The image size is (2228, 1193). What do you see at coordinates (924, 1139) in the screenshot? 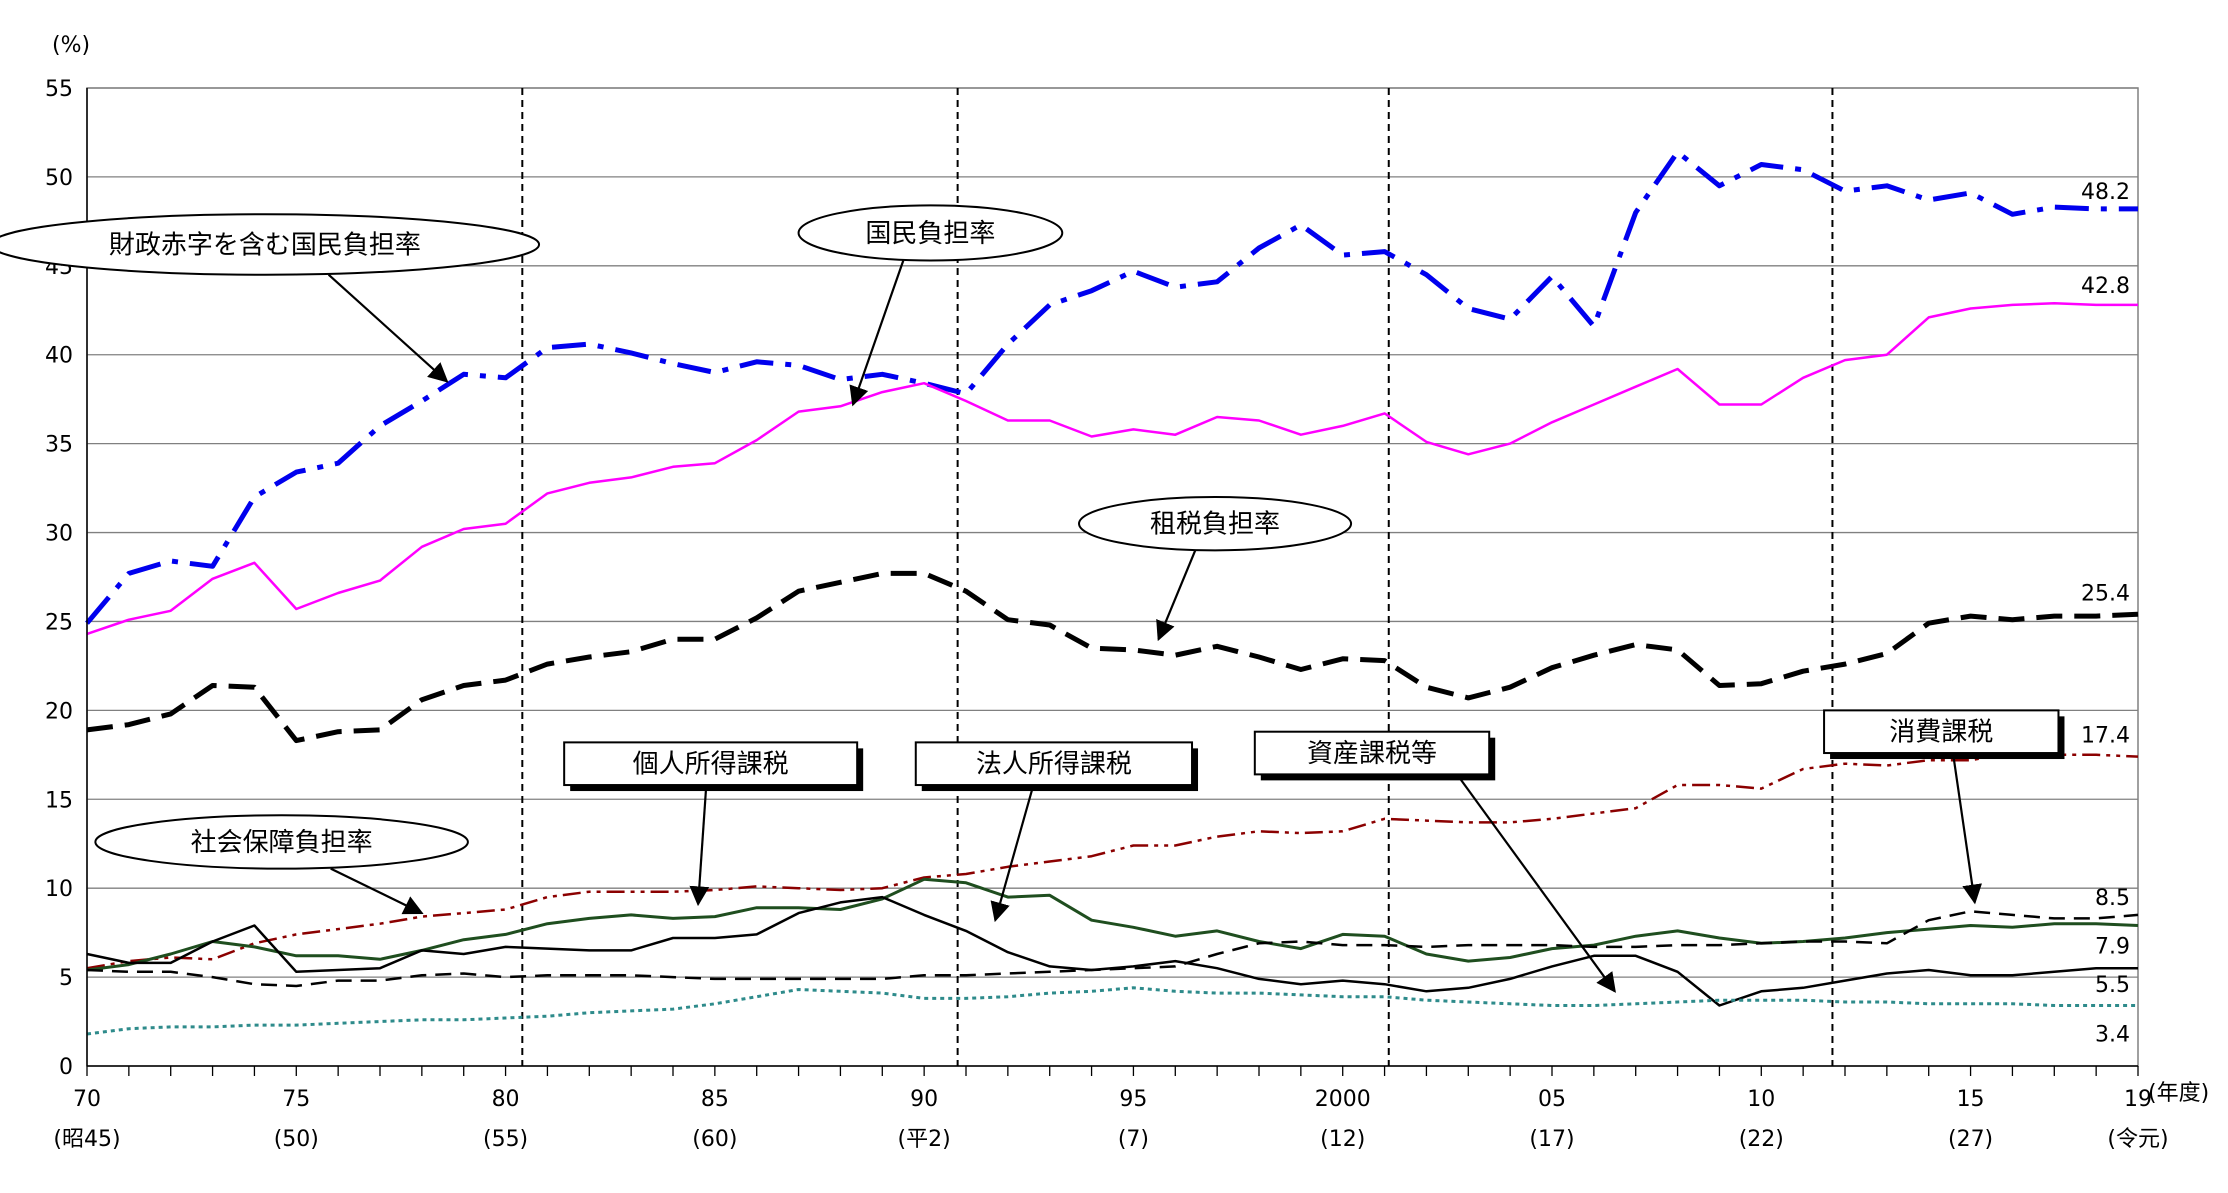
I see `x-tick-sublabel: (平2)` at bounding box center [924, 1139].